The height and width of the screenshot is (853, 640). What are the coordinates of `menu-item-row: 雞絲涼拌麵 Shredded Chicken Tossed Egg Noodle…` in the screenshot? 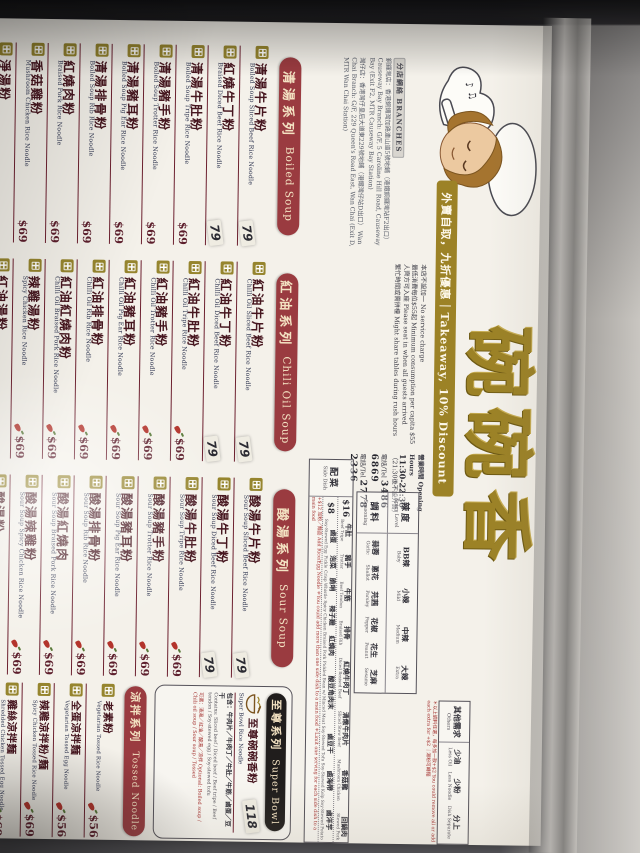 It's located at (10, 759).